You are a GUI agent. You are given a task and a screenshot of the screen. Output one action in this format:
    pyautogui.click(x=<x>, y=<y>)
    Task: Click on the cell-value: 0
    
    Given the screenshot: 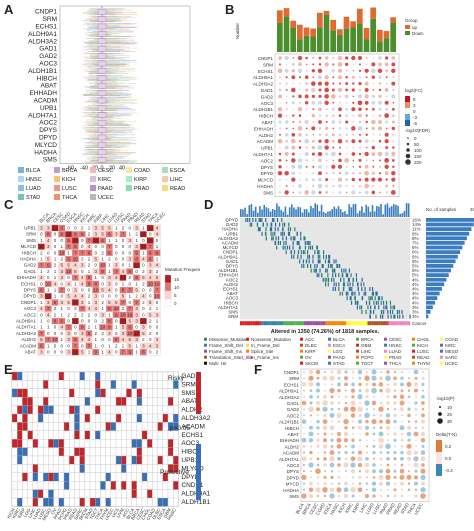 What is the action you would take?
    pyautogui.click(x=55, y=246)
    